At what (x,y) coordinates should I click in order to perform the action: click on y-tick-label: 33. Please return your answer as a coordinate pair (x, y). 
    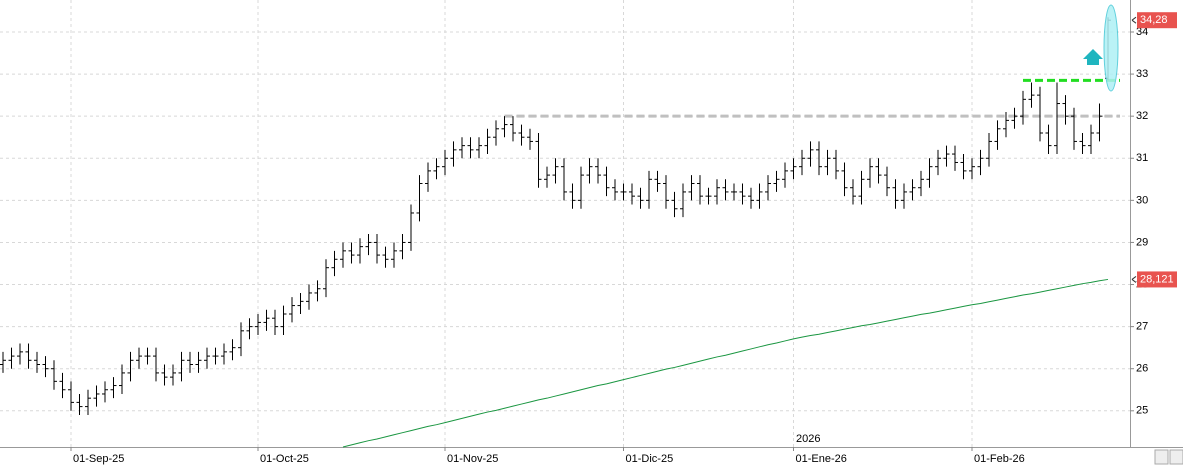
    Looking at the image, I should click on (1142, 74).